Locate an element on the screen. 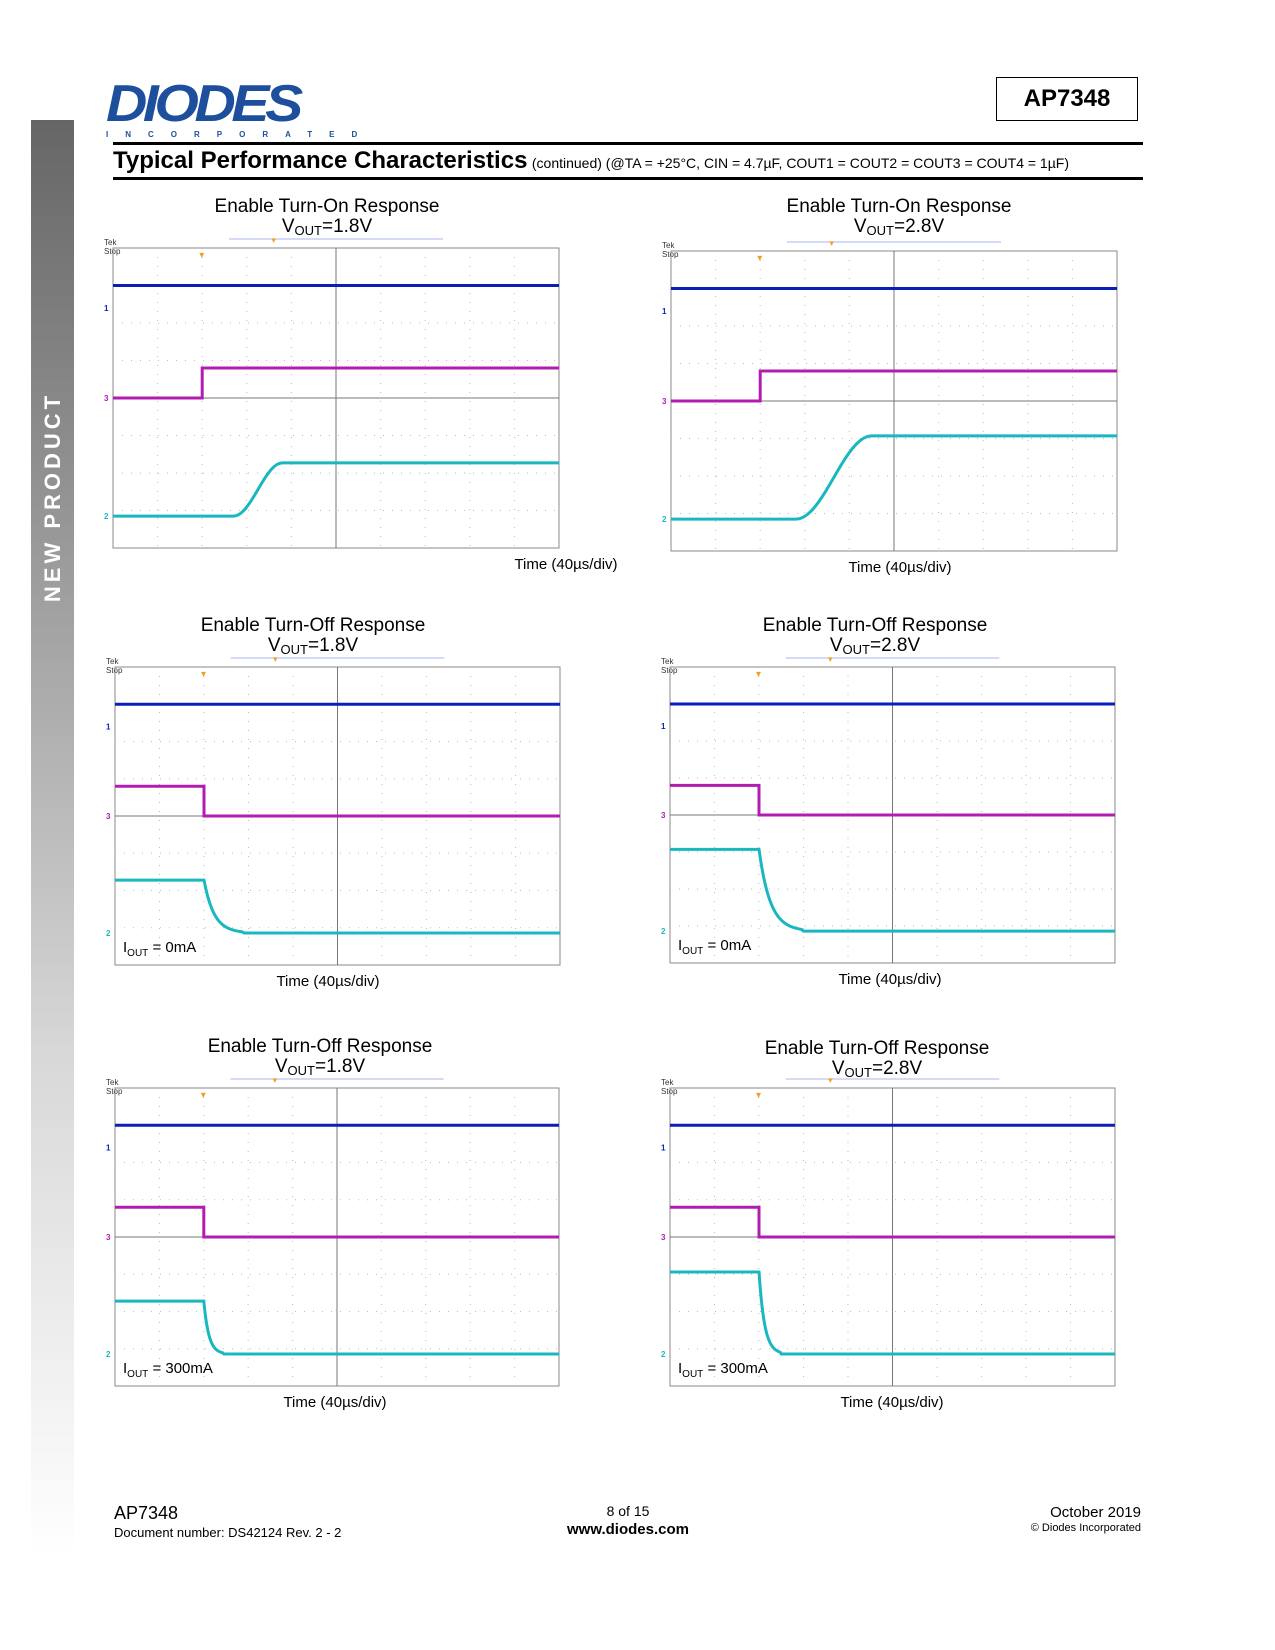 This screenshot has height=1650, width=1275. footer-copyright: © Diodes Incorporated is located at coordinates (1085, 1528).